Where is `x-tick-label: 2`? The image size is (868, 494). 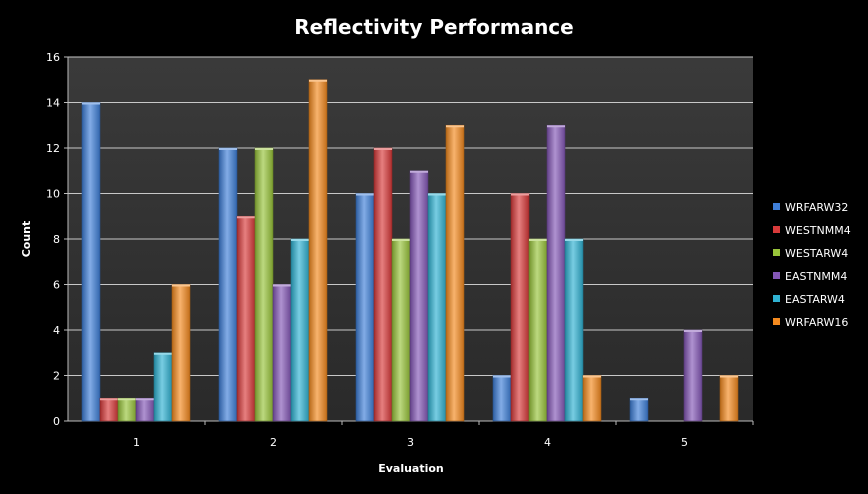
x-tick-label: 2 is located at coordinates (273, 442).